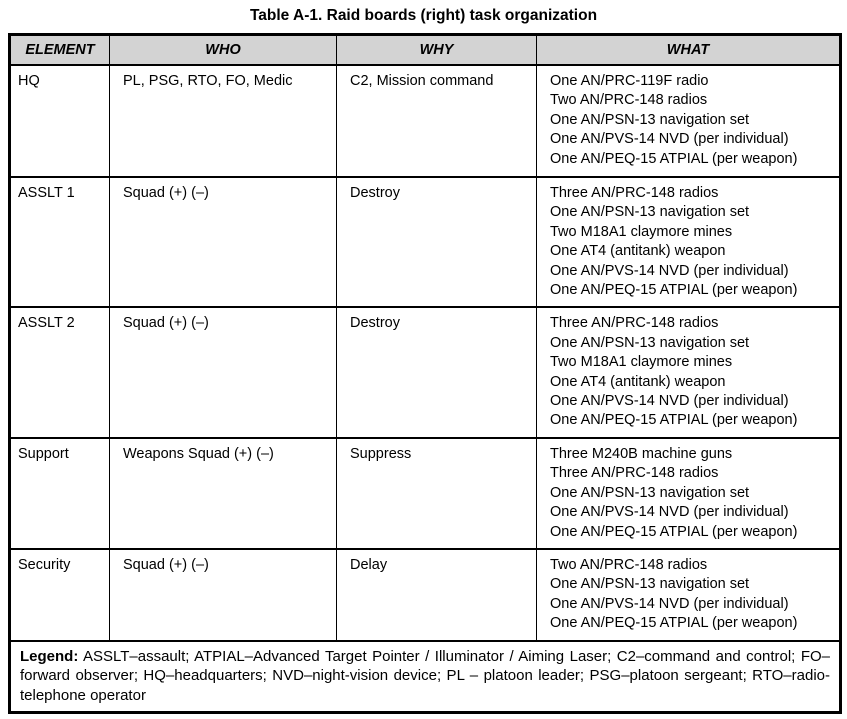 The image size is (847, 719). I want to click on column-header-element: ELEMENT, so click(59, 50).